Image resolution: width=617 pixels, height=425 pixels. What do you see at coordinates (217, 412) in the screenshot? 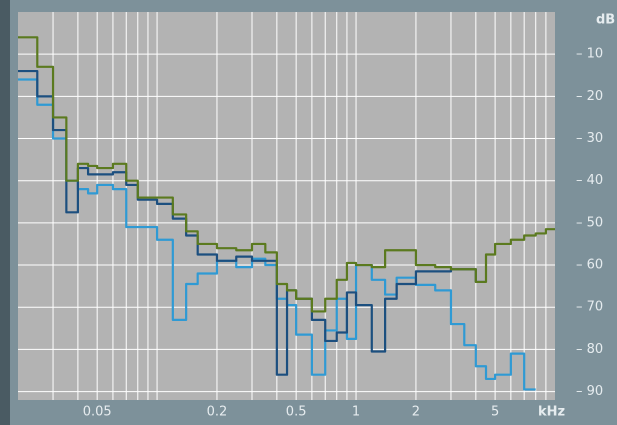
I see `x-tick-label: 0.2` at bounding box center [217, 412].